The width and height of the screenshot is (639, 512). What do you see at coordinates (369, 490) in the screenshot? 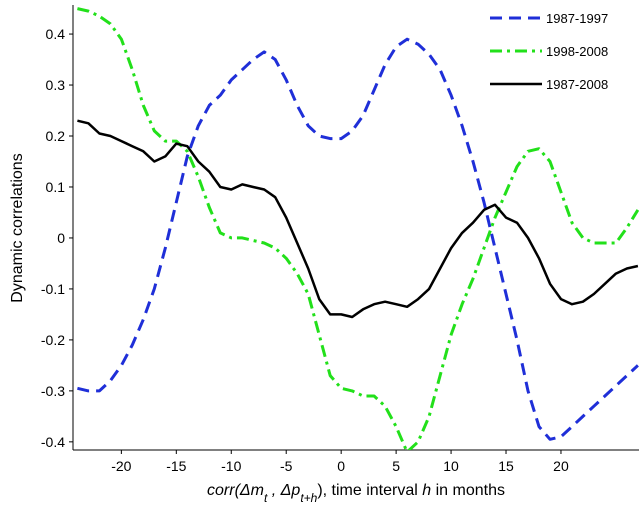
I see `x-label-part: ), time interval` at bounding box center [369, 490].